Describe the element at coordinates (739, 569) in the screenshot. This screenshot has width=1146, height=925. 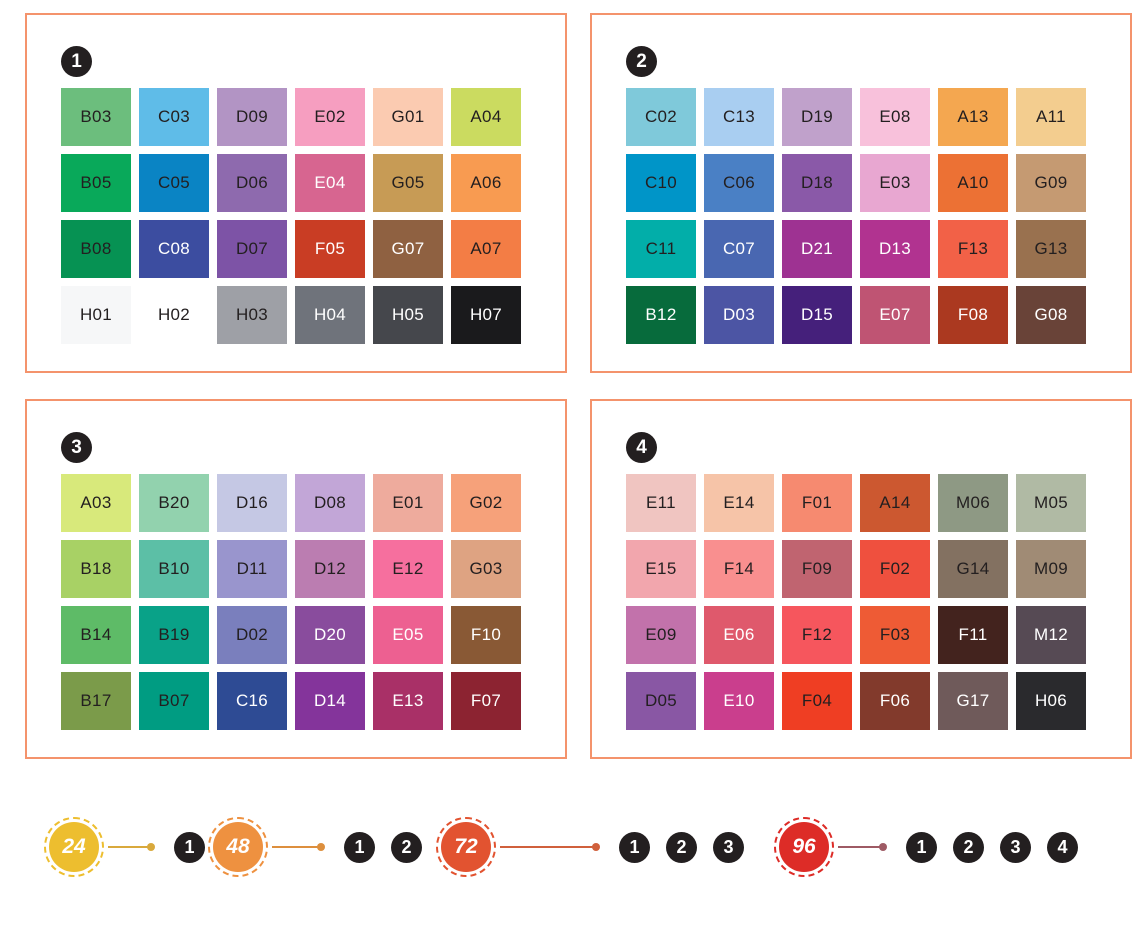
I see `color-swatch-F14: F14` at that location.